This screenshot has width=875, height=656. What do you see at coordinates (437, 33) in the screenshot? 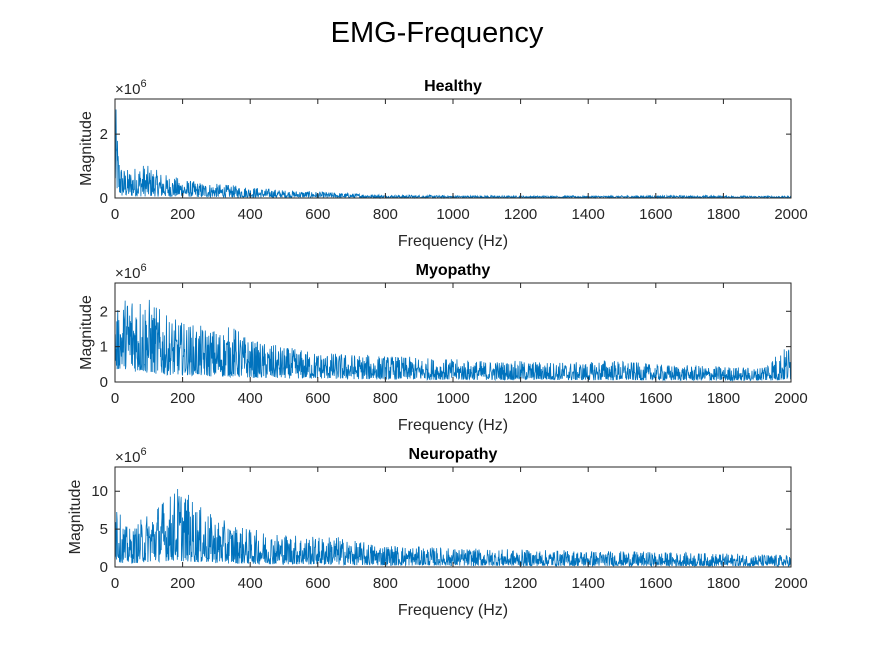
I see `figure-title: EMG-Frequency` at bounding box center [437, 33].